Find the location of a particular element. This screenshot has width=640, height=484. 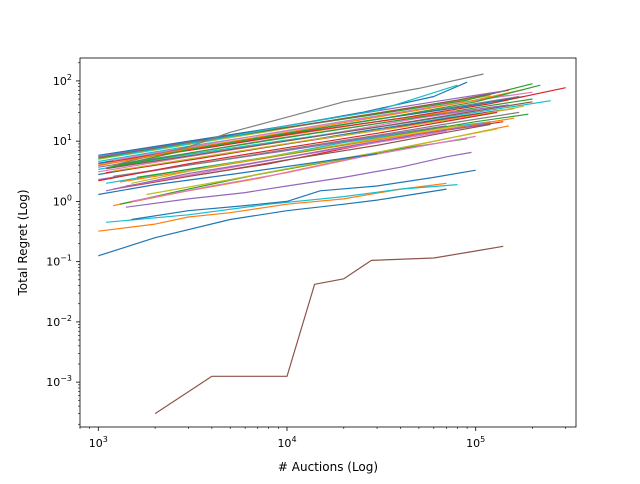

y-axis-label: Total Regret (Log) is located at coordinates (23, 242).